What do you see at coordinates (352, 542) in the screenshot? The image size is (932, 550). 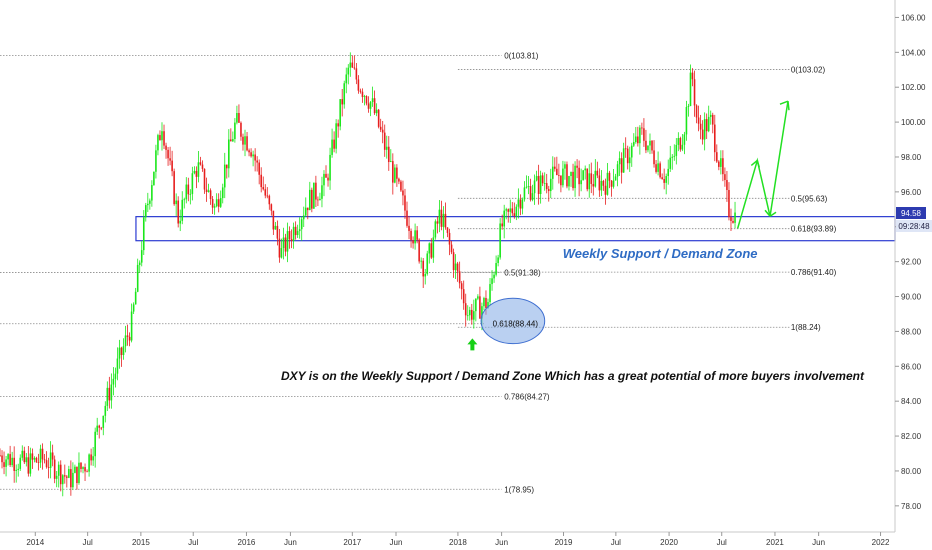 I see `x-tick-label-6: 2017` at bounding box center [352, 542].